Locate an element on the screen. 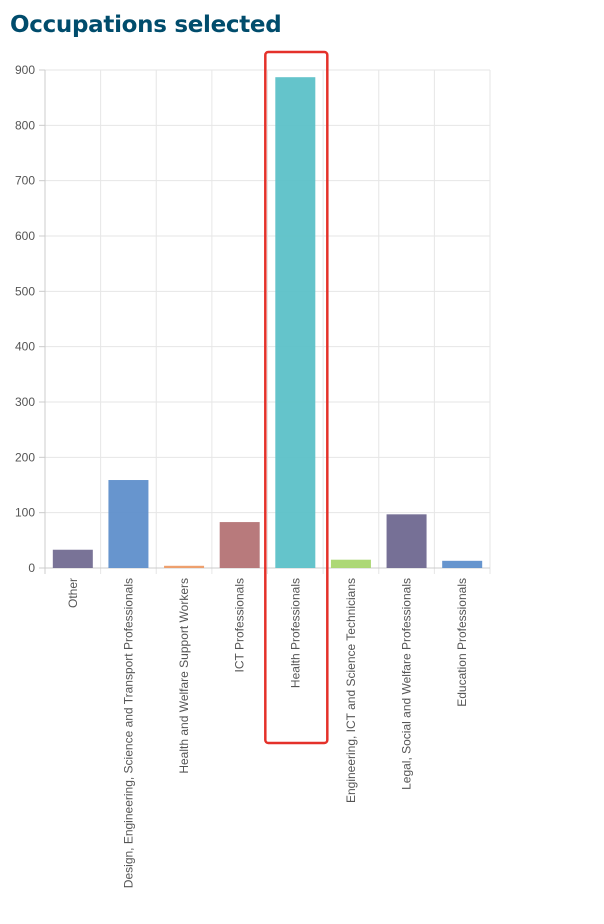  y-tick-label: 800 is located at coordinates (25, 125).